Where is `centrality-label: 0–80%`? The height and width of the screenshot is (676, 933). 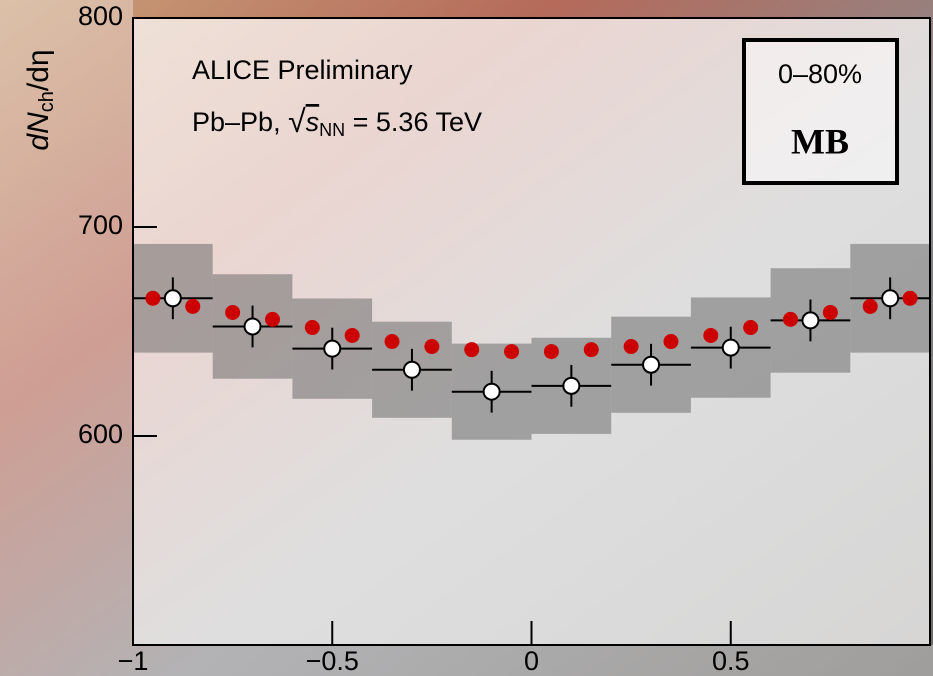 centrality-label: 0–80% is located at coordinates (820, 74).